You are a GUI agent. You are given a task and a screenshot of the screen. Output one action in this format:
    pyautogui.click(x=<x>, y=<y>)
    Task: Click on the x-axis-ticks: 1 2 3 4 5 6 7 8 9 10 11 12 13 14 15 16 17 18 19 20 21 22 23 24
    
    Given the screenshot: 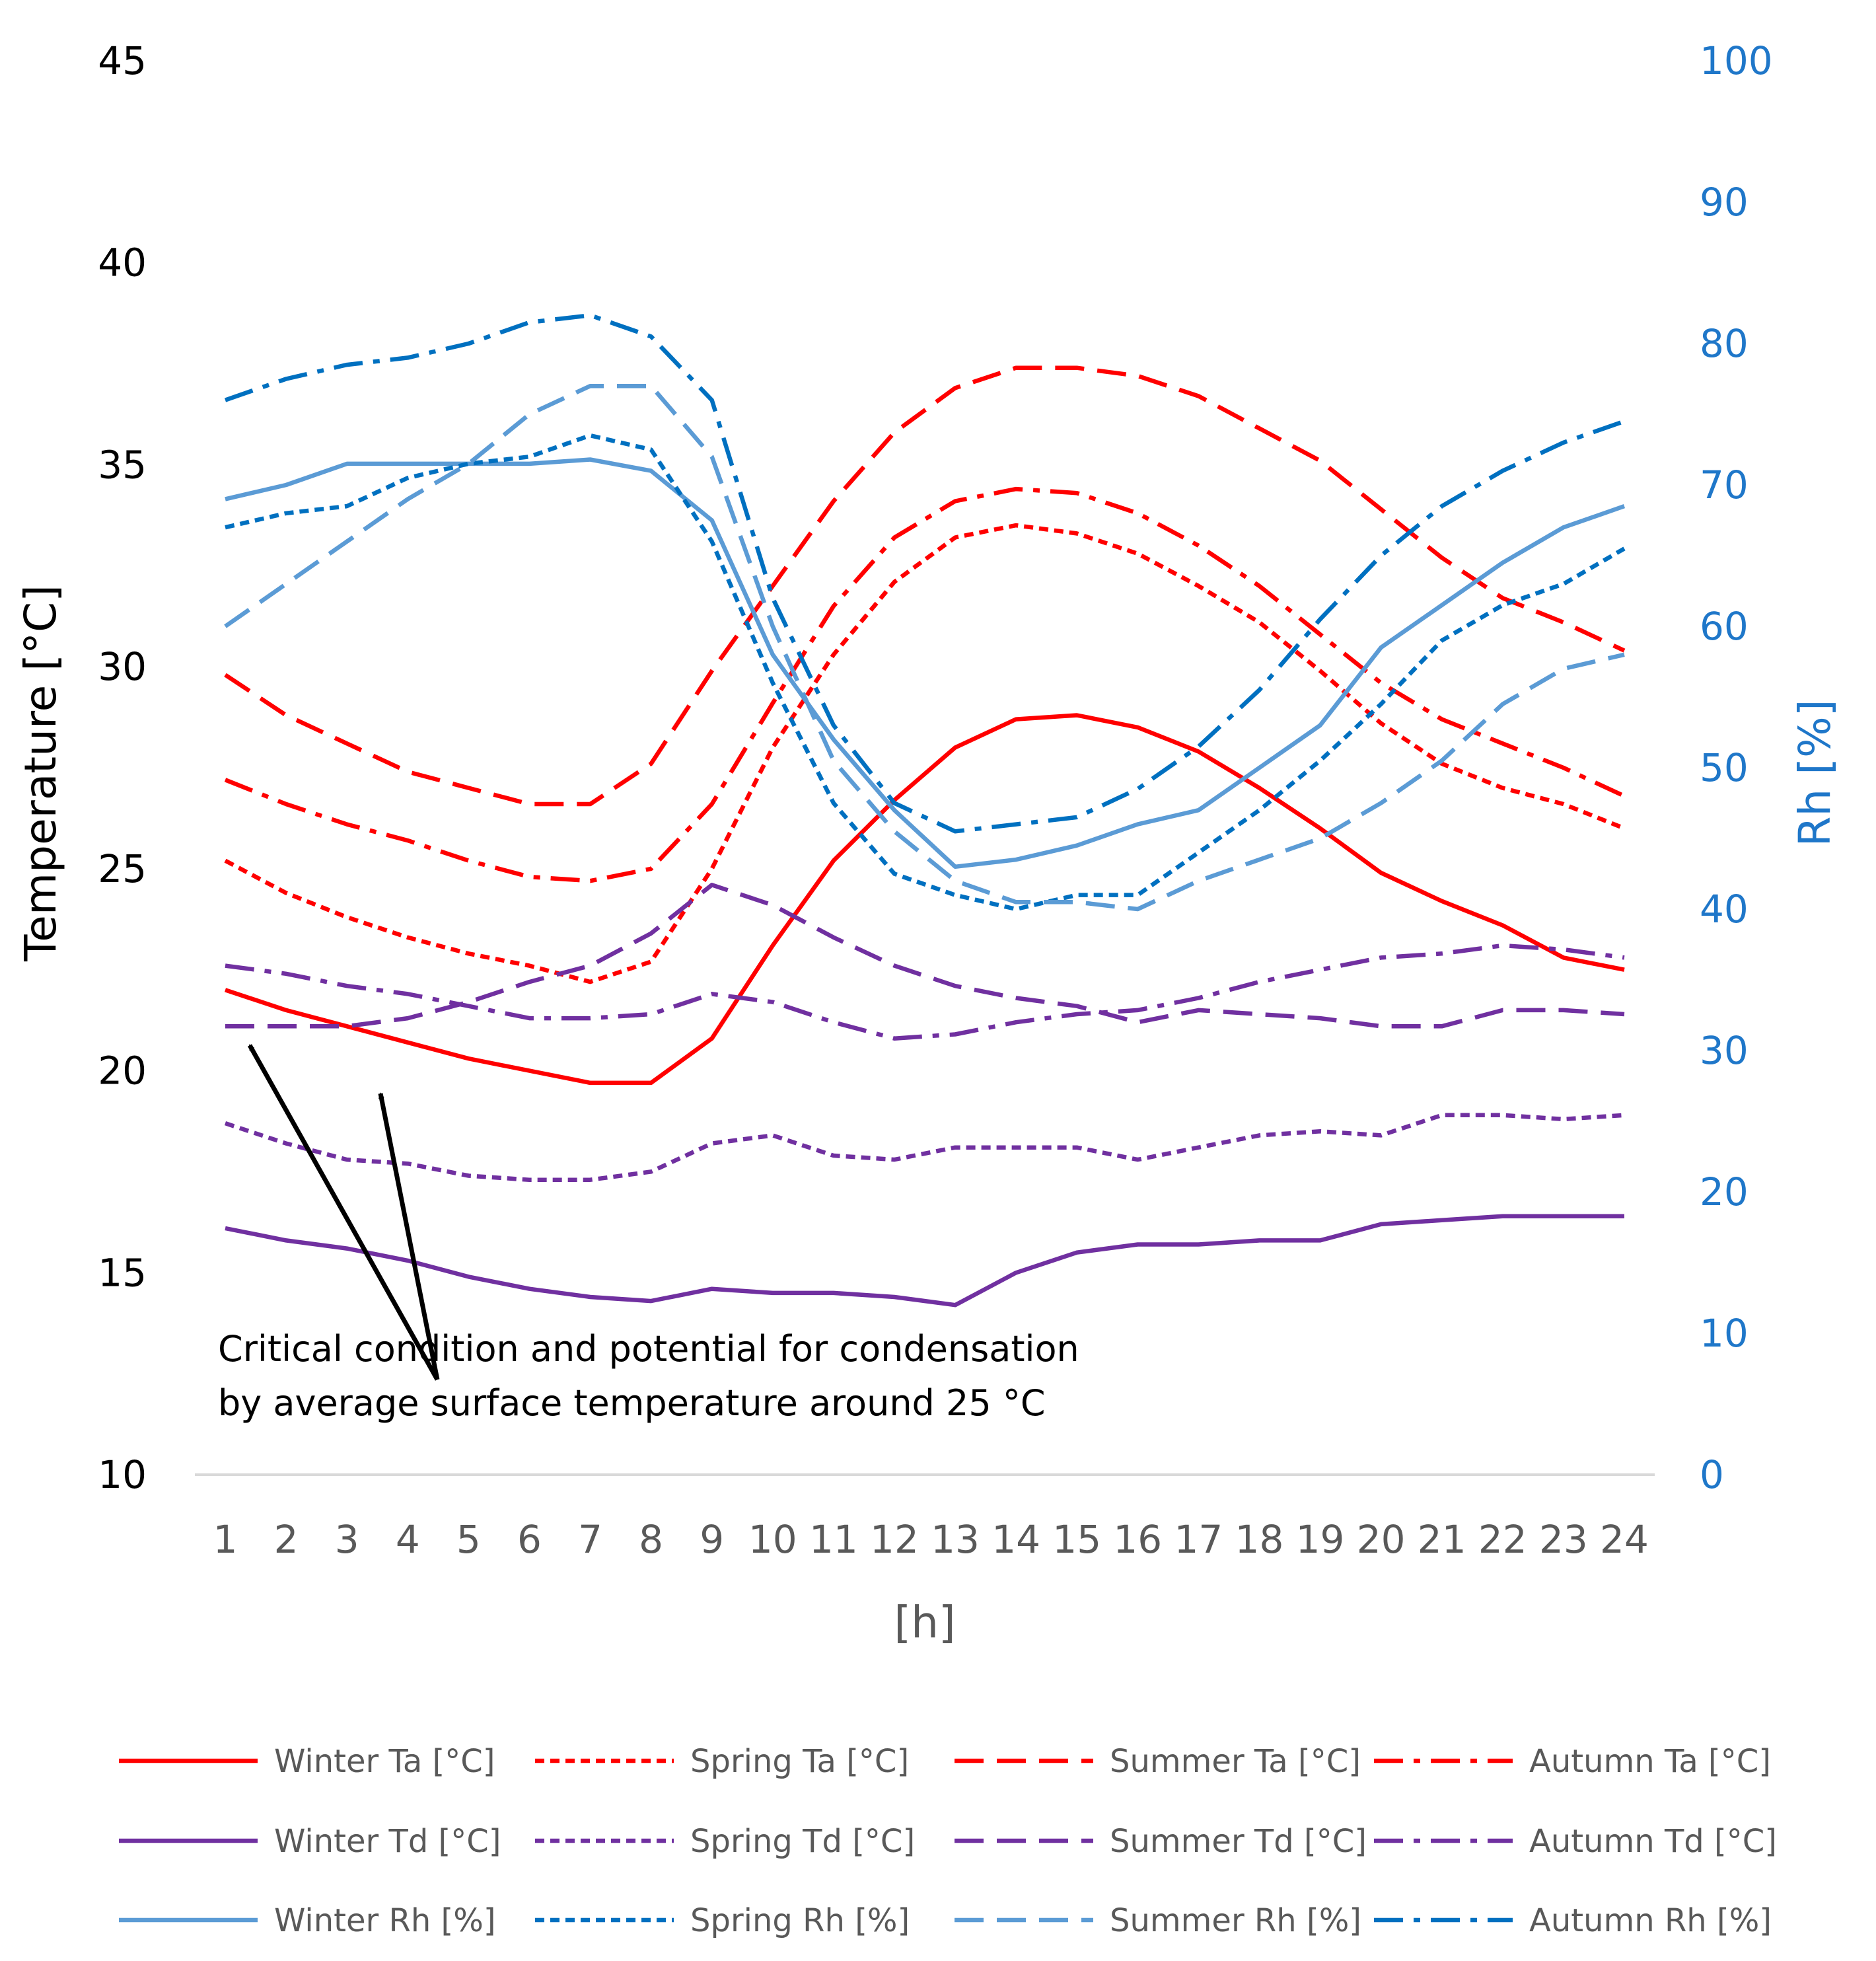 What is the action you would take?
    pyautogui.click(x=931, y=1539)
    